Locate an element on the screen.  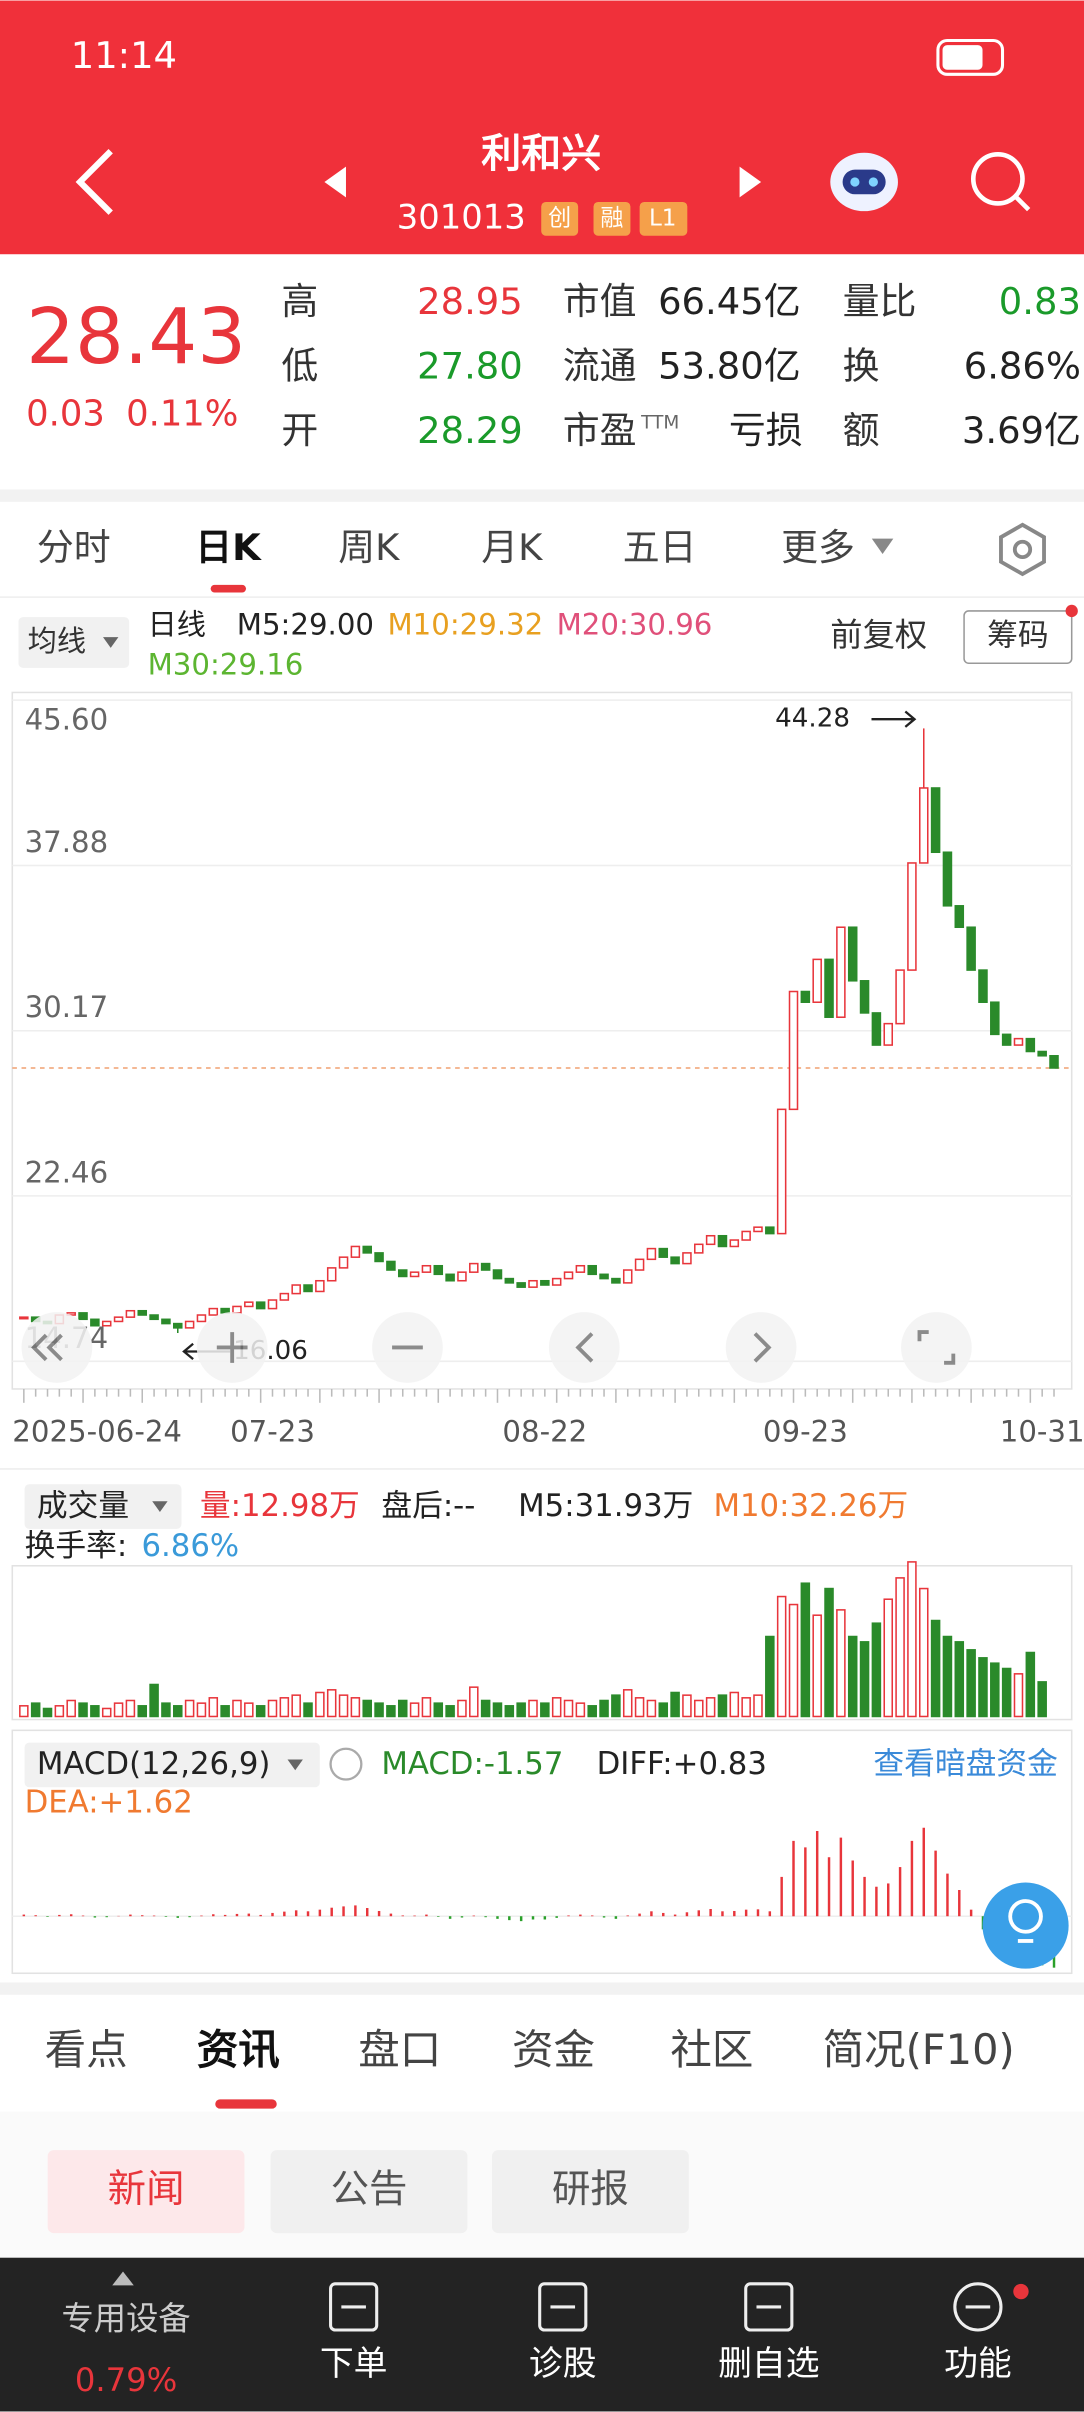
x-tick-label: 09-23 is located at coordinates (805, 1432).